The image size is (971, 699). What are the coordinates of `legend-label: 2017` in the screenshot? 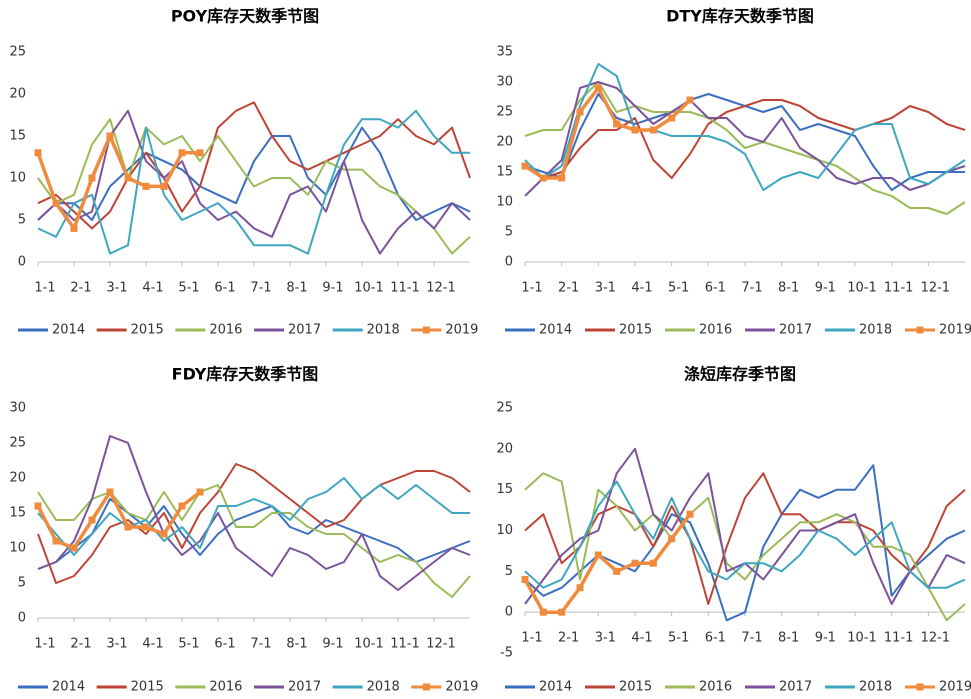 It's located at (795, 330).